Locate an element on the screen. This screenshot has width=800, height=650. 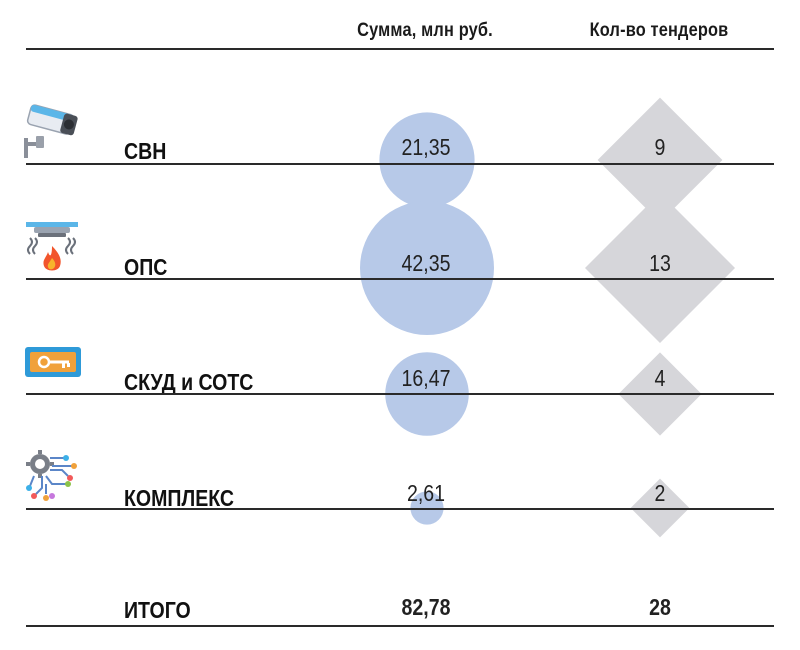
row-rule-svn is located at coordinates (400, 164).